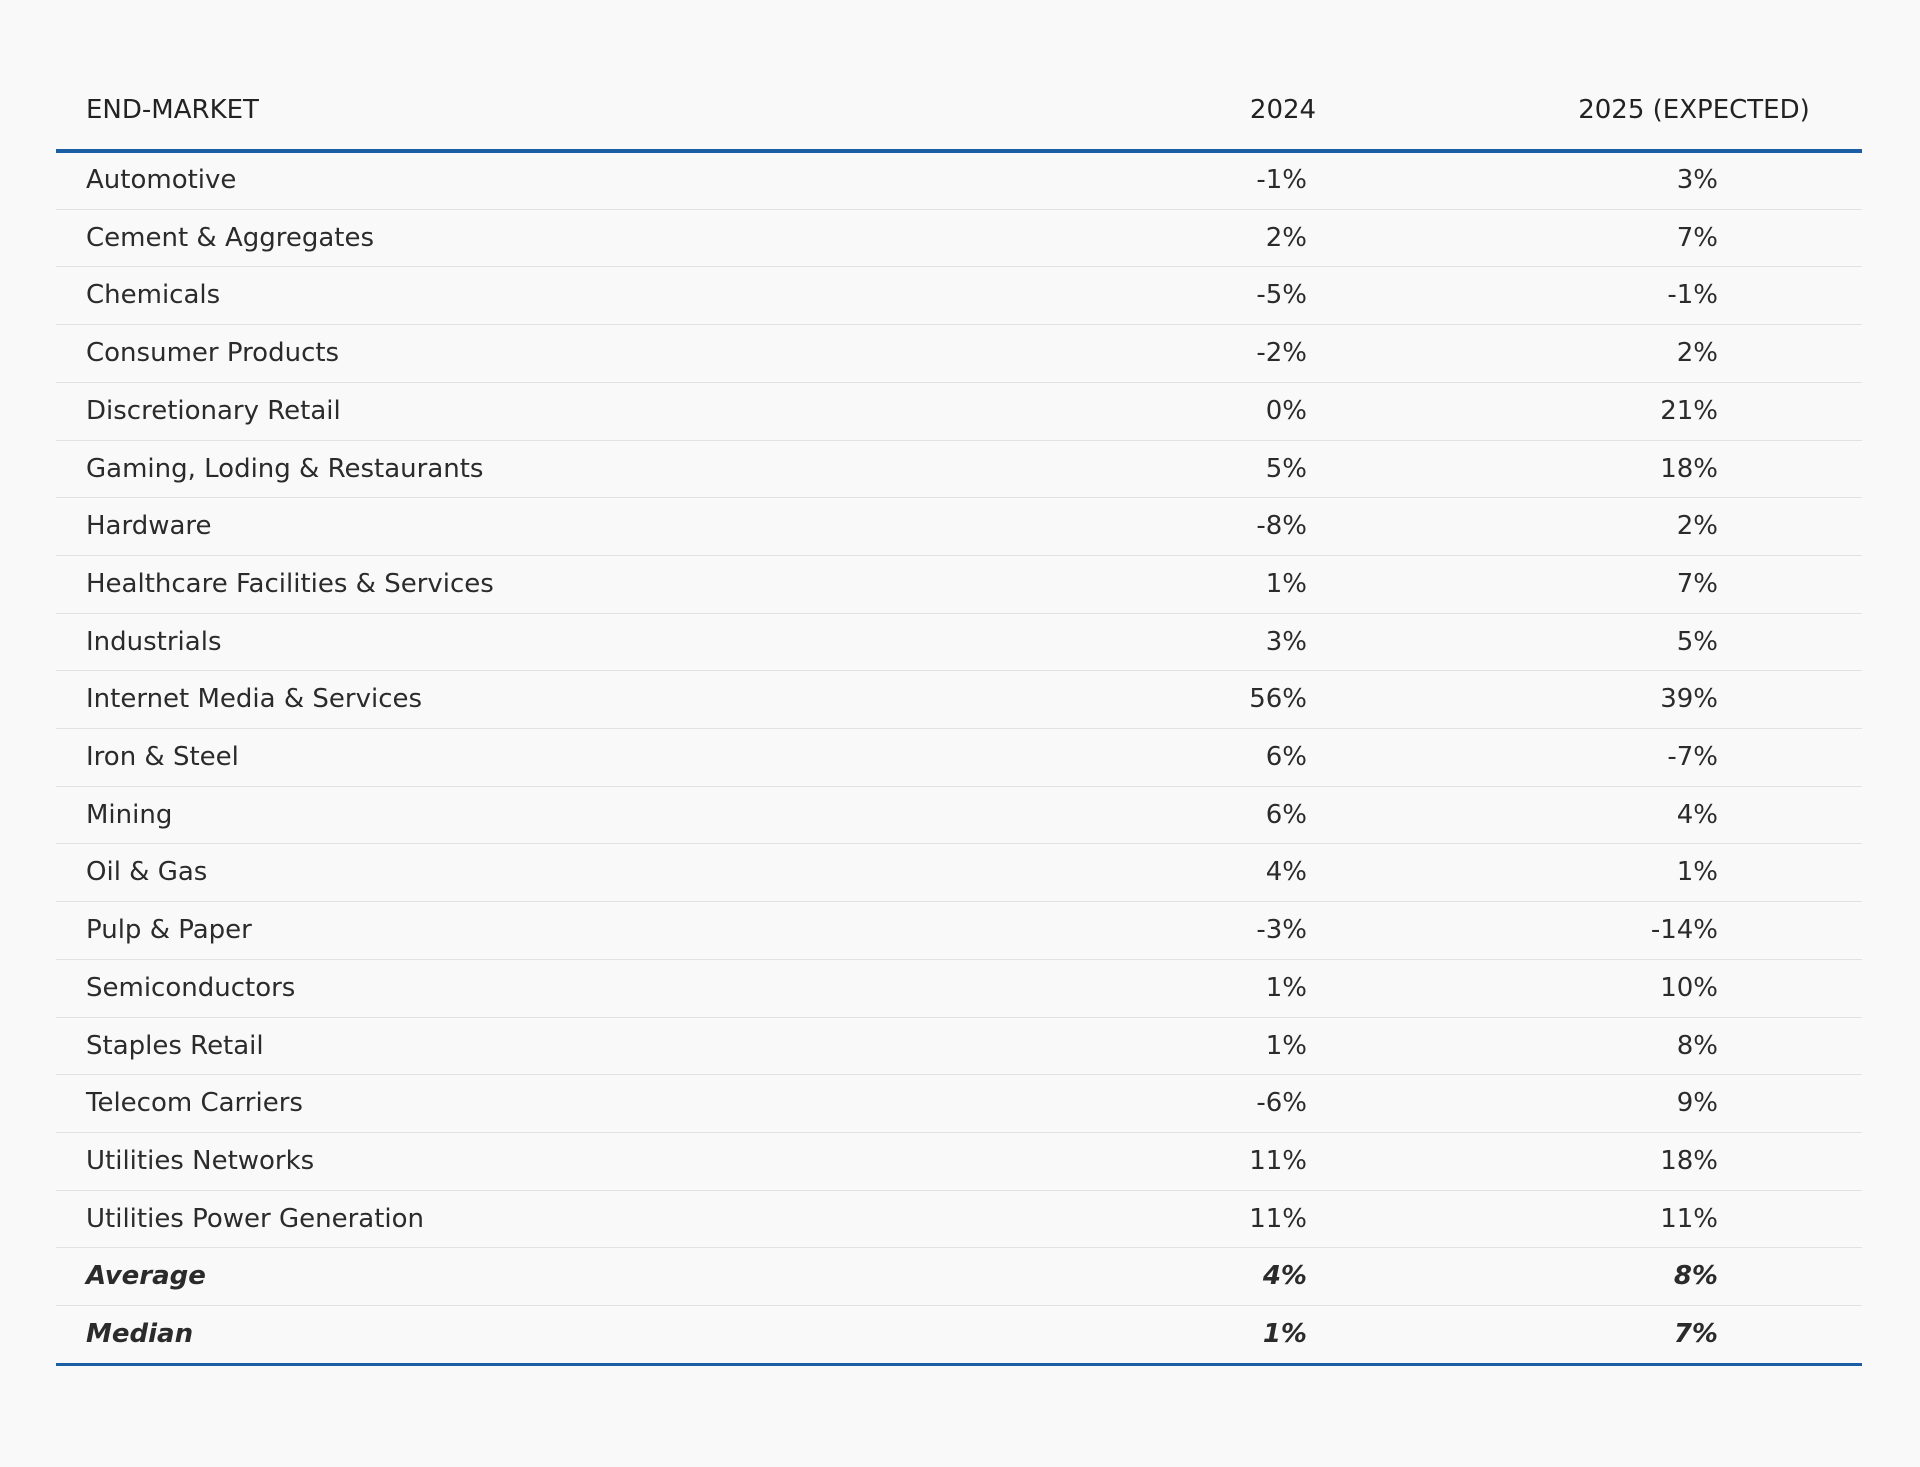 The image size is (1920, 1467). Describe the element at coordinates (1692, 295) in the screenshot. I see `cell-2025: -1%` at that location.